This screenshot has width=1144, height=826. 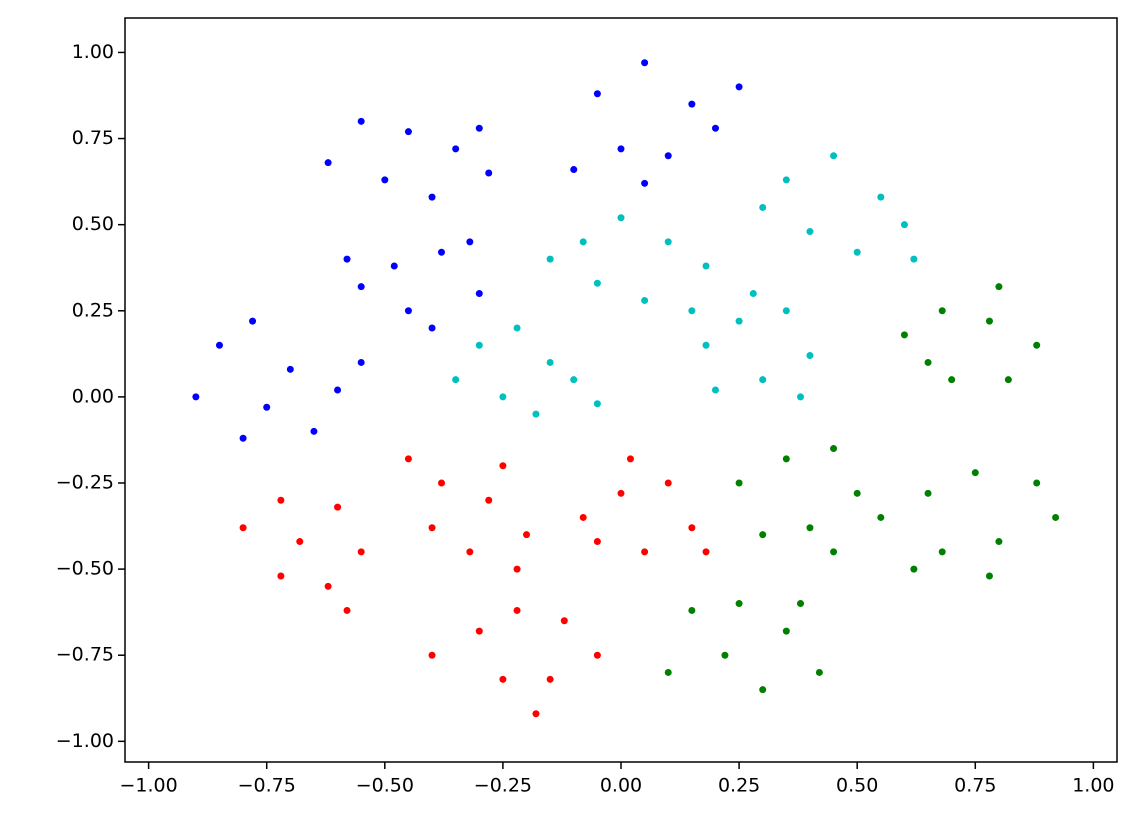 What do you see at coordinates (93, 396) in the screenshot?
I see `y-tick-label: 0.00` at bounding box center [93, 396].